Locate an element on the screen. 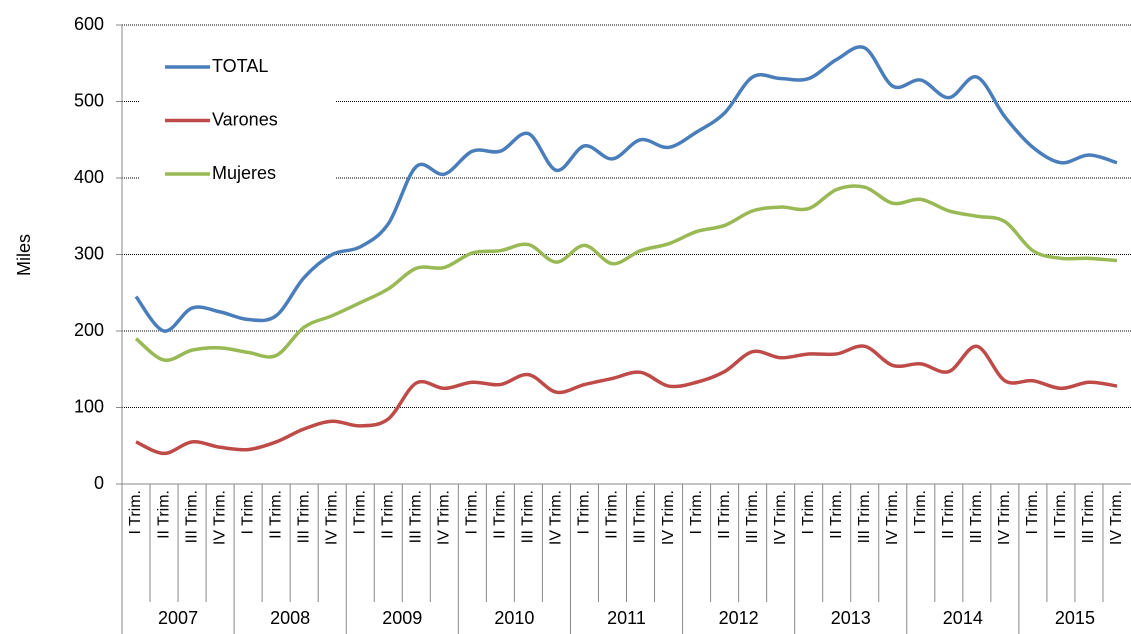 The height and width of the screenshot is (634, 1131). x-group-label: 2008 is located at coordinates (290, 618).